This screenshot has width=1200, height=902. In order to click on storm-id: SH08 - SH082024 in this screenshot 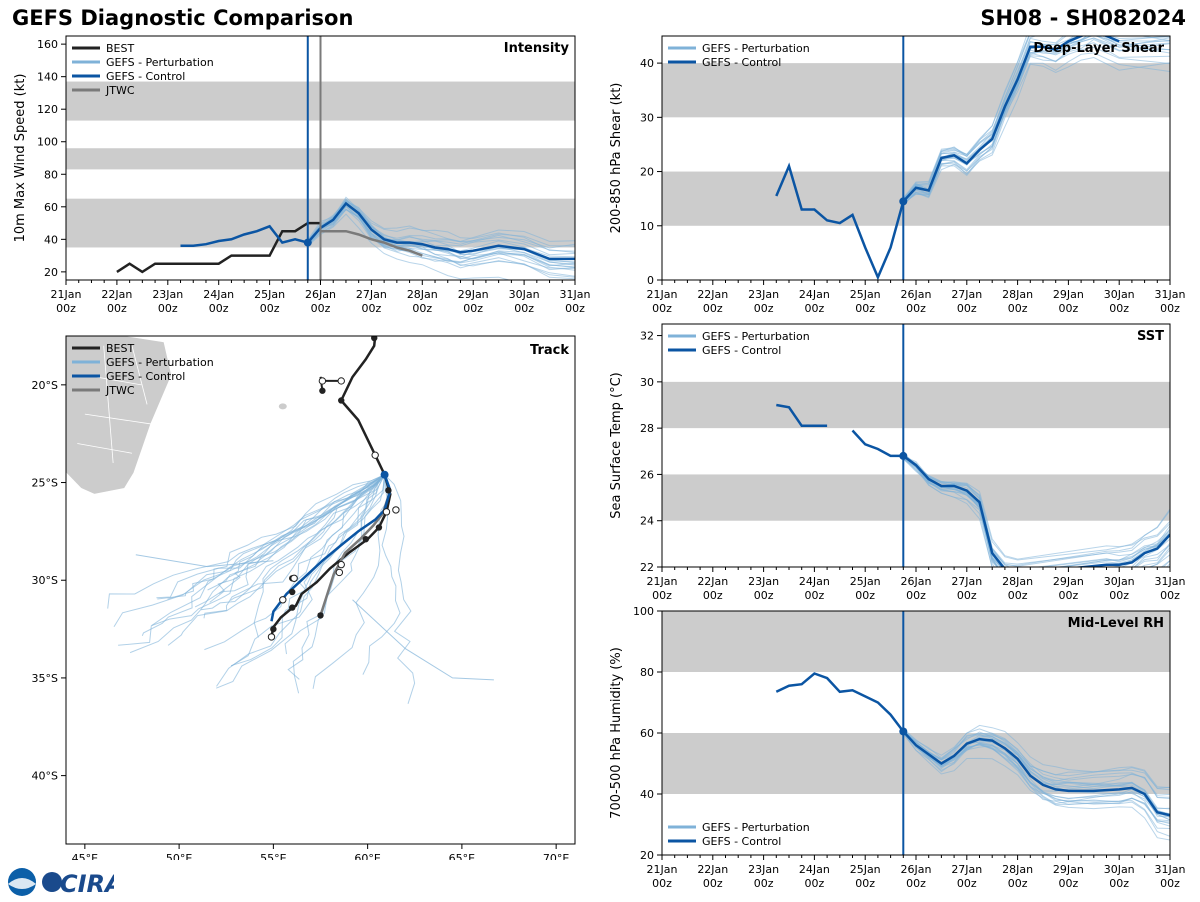, I will do `click(1083, 18)`.